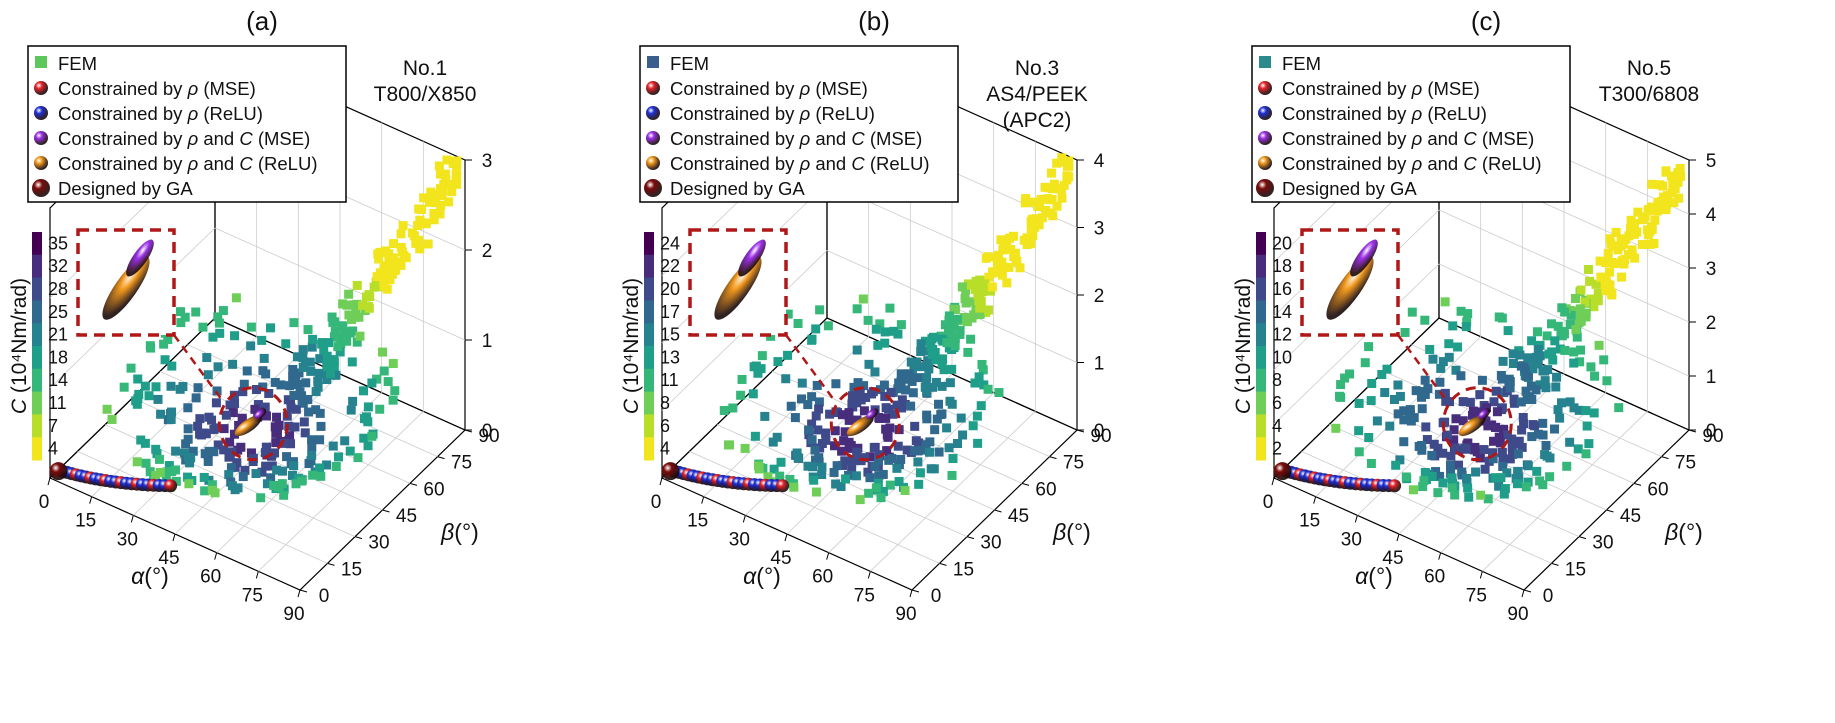 The height and width of the screenshot is (723, 1835). I want to click on alpha-tick-label: 60, so click(210, 577).